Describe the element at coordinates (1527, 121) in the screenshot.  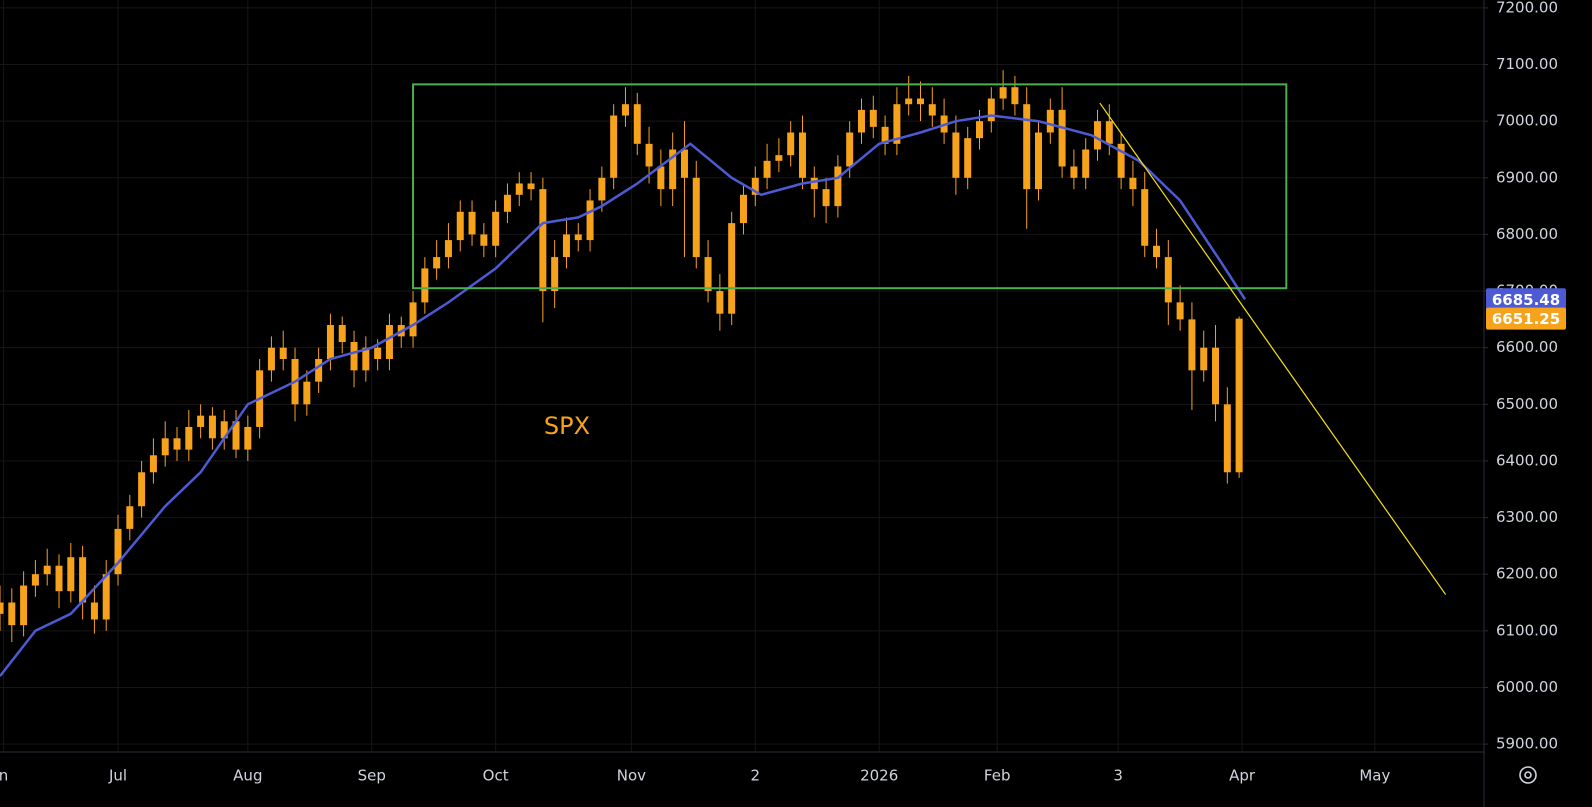
I see `y-tick-label: 7000.00` at that location.